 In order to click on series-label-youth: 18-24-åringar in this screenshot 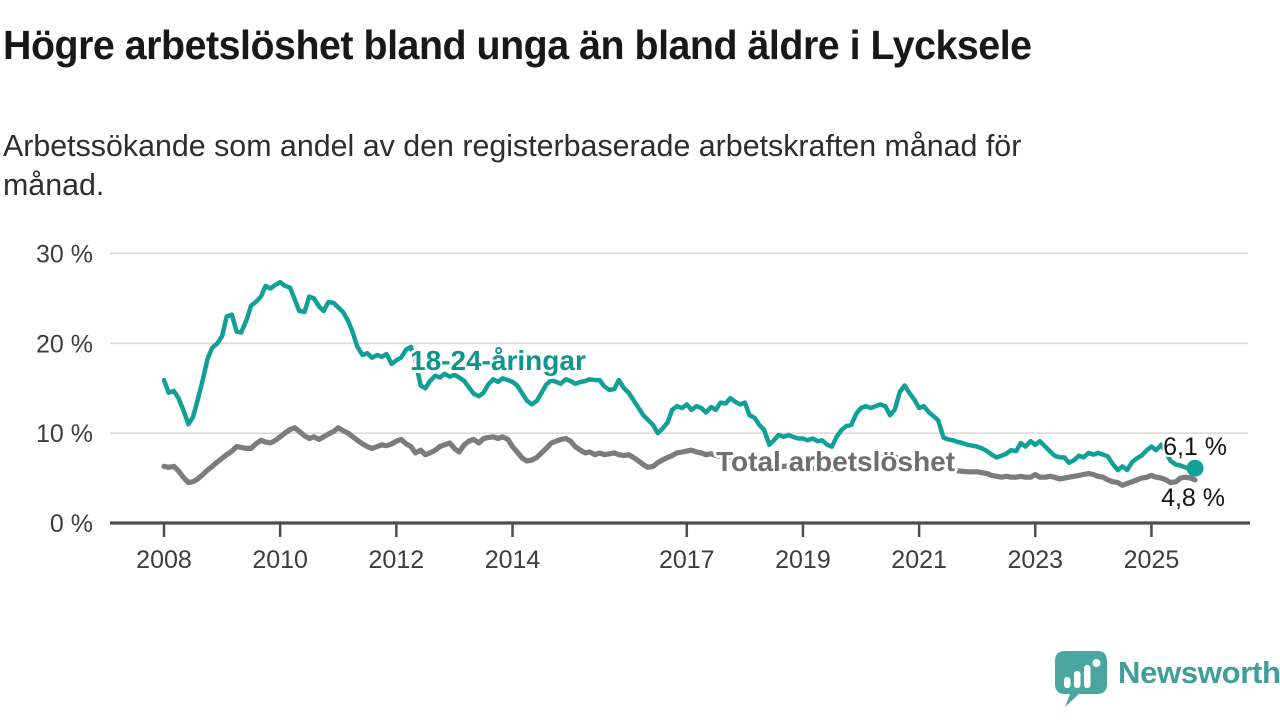, I will do `click(498, 360)`.